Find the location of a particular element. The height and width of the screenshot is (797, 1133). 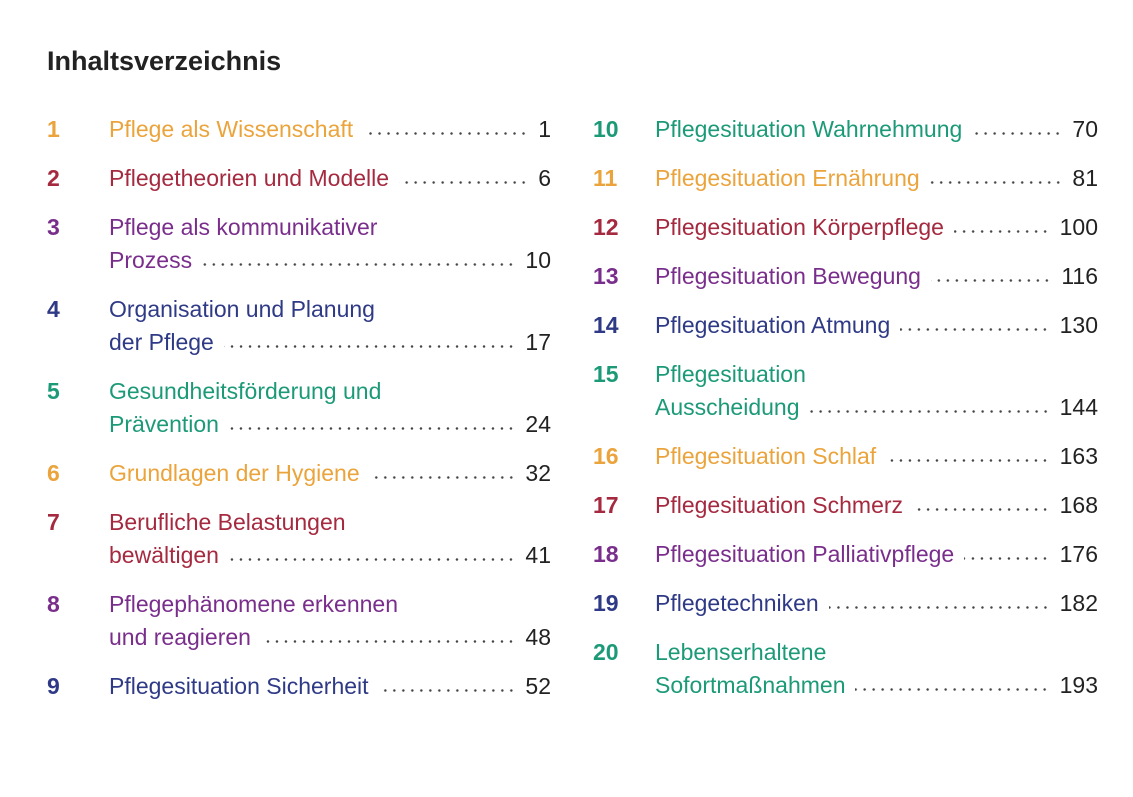

chapter-title-line: Pflegesituation Ernährung 81 is located at coordinates (876, 178).